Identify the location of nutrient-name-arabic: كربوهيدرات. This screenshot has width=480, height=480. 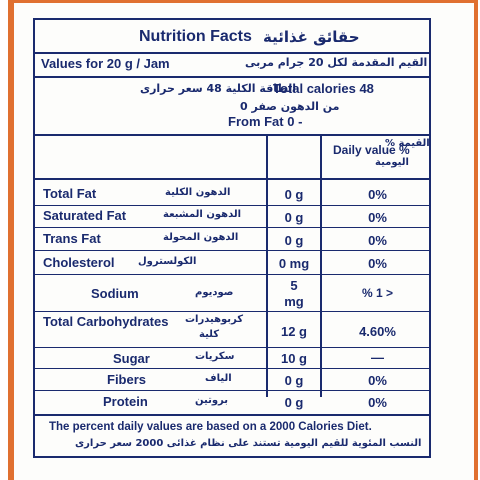
(214, 319).